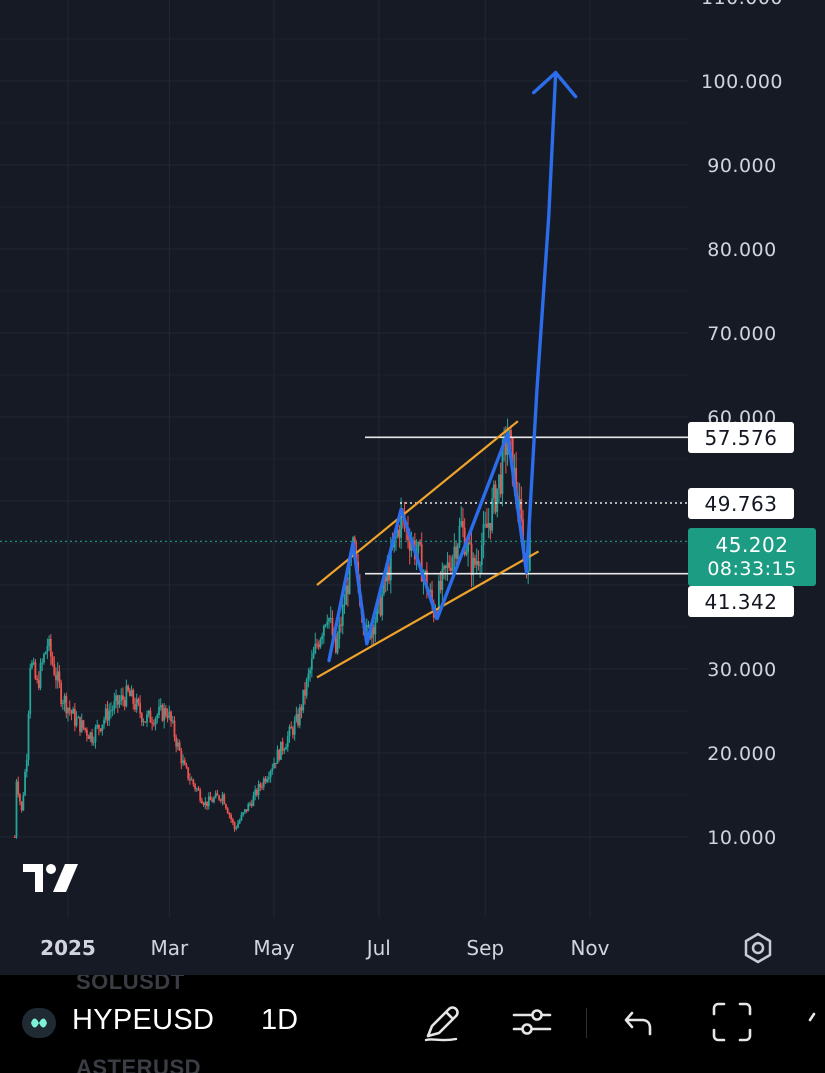 The image size is (825, 1073). Describe the element at coordinates (812, 1022) in the screenshot. I see `more-icon-partial` at that location.